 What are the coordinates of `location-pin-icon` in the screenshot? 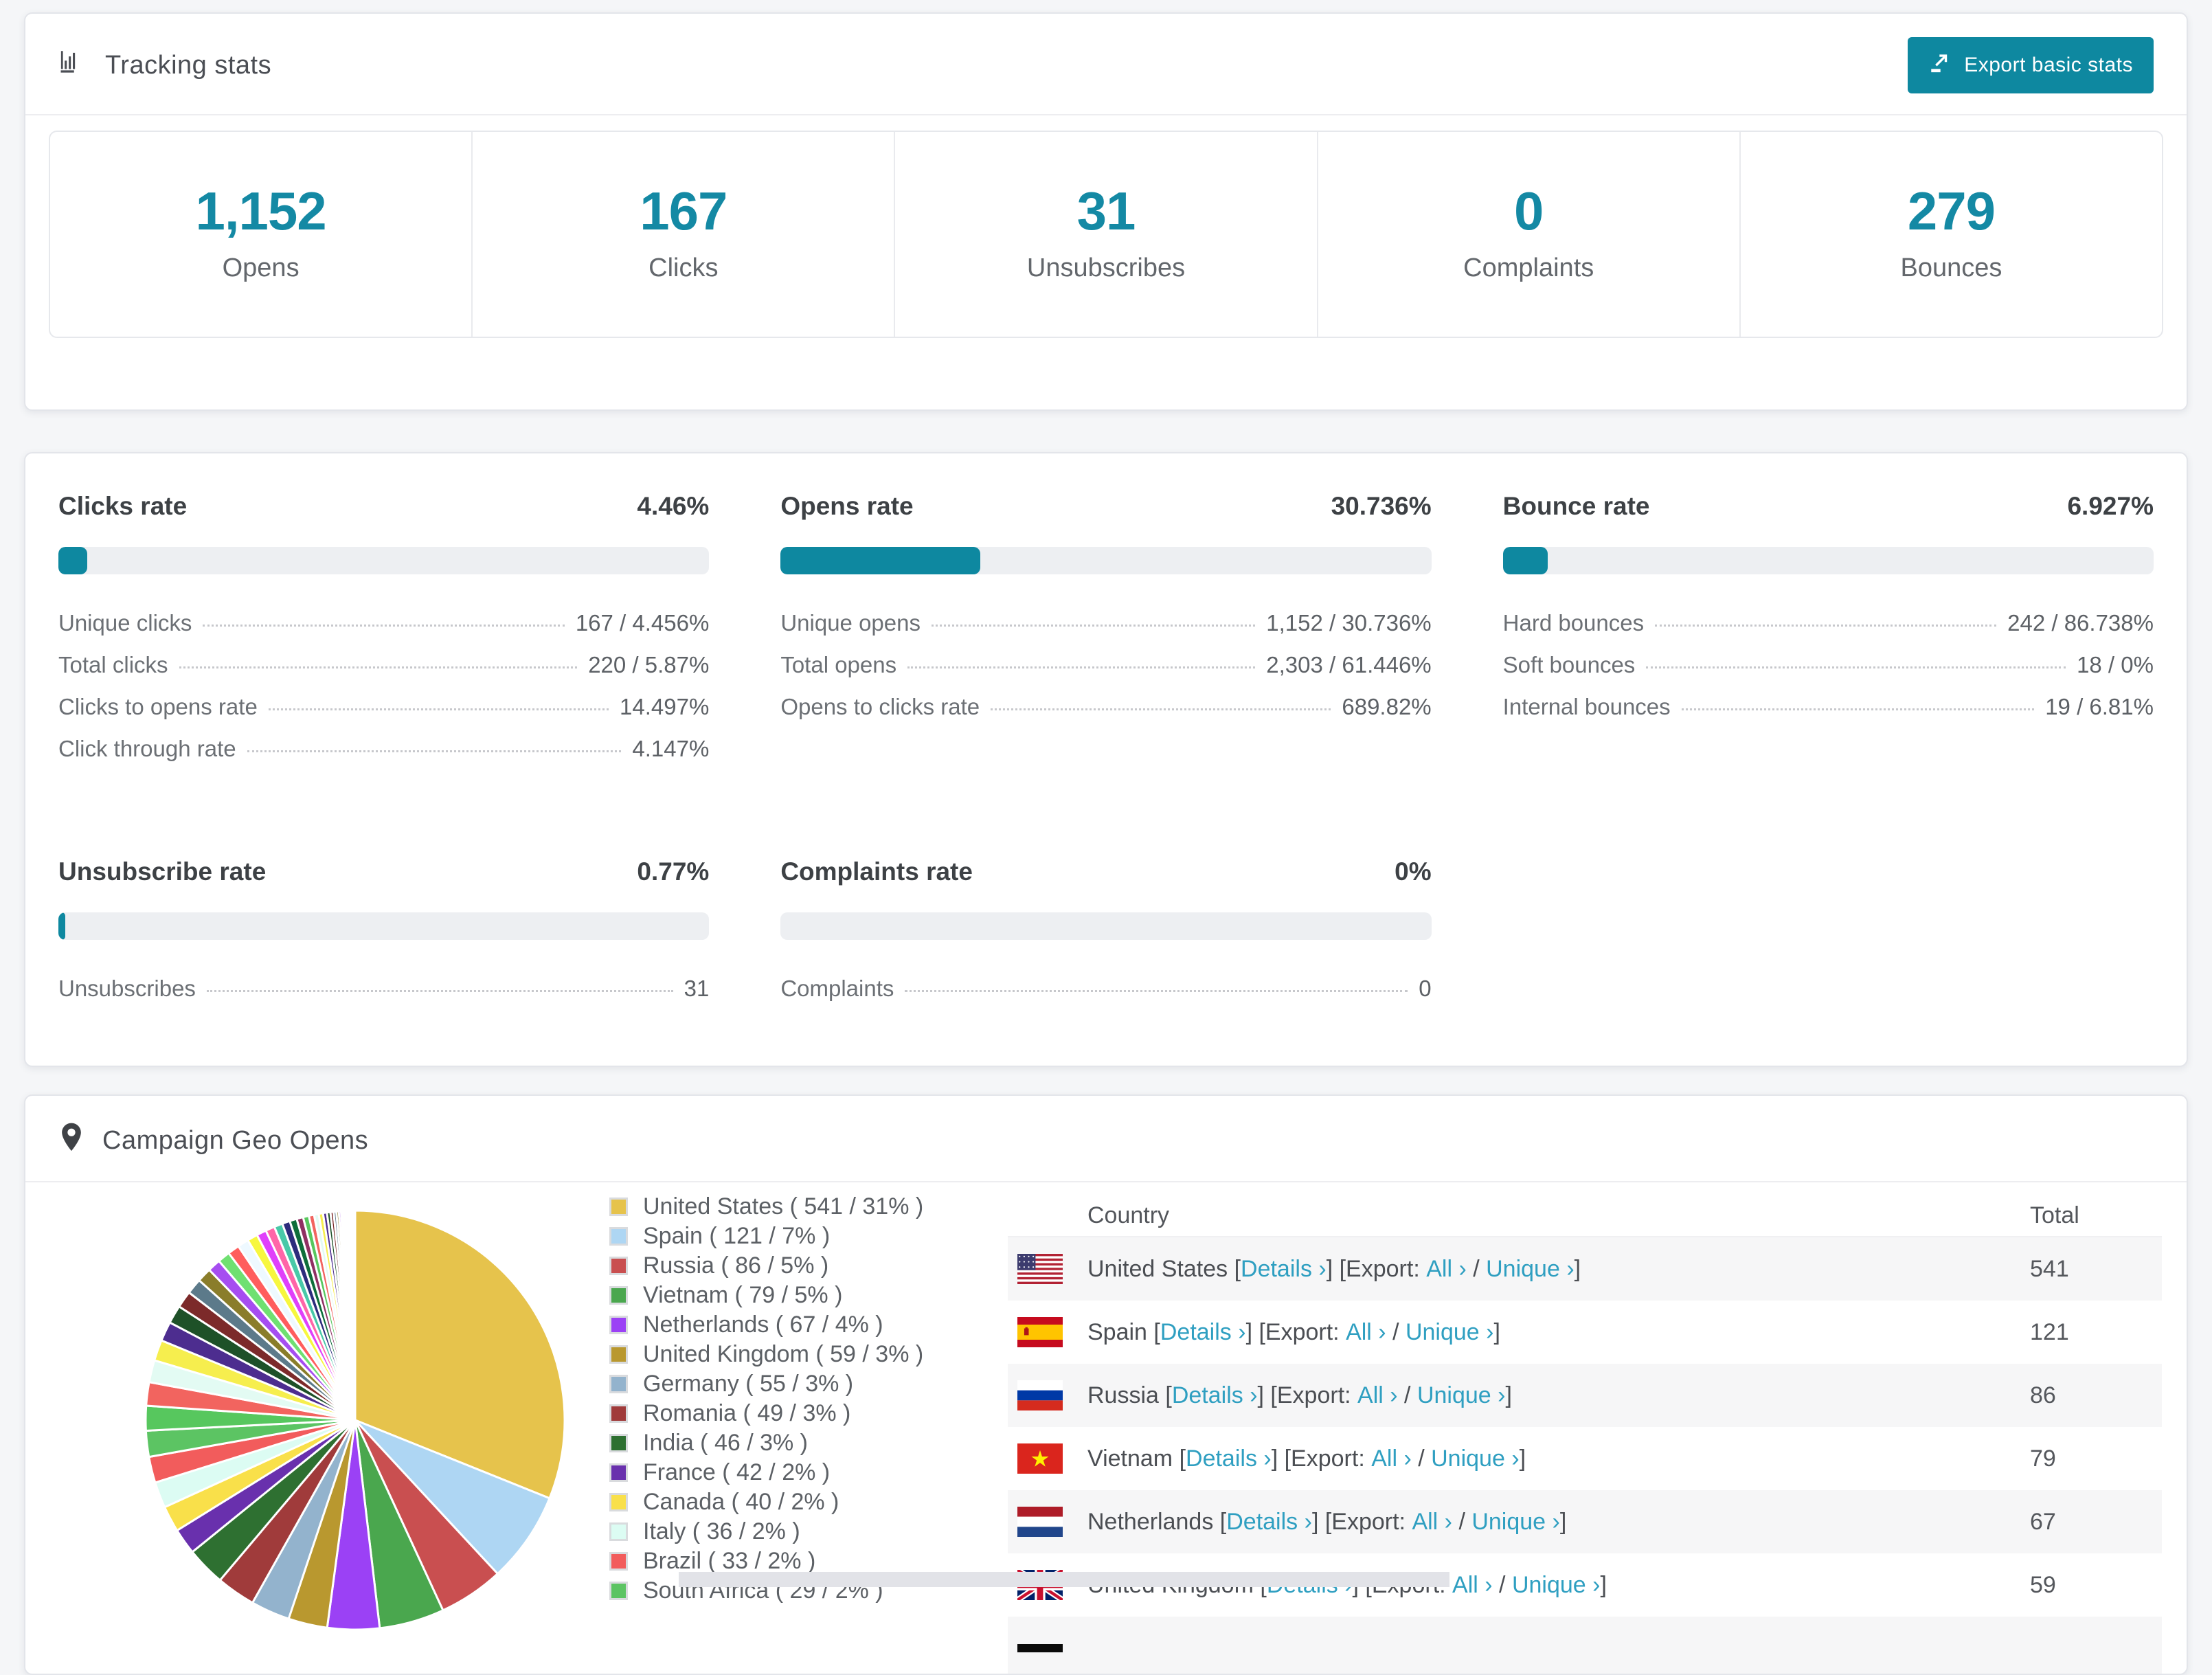 It's located at (71, 1140).